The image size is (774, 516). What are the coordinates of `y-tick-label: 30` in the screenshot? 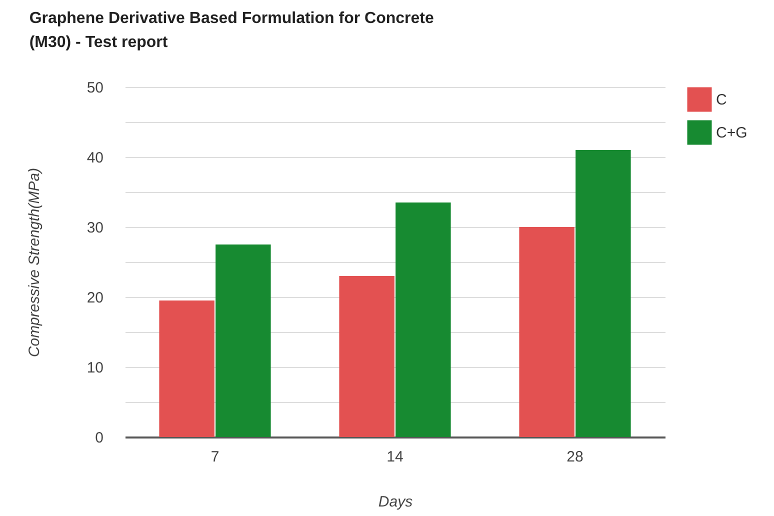 It's located at (95, 228).